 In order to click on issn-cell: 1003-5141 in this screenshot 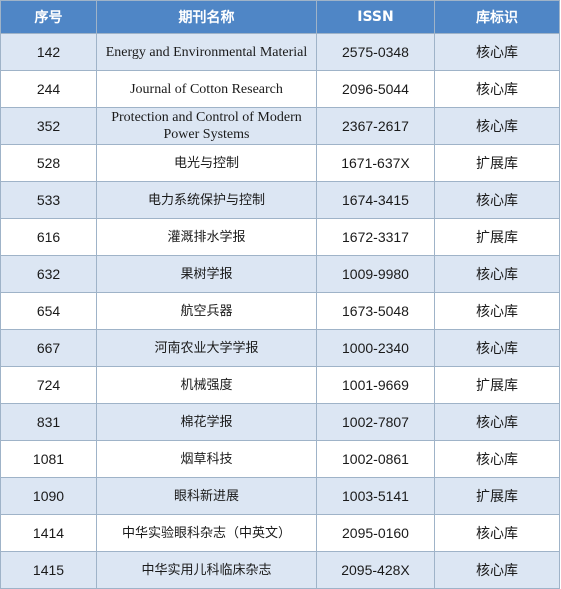, I will do `click(375, 496)`.